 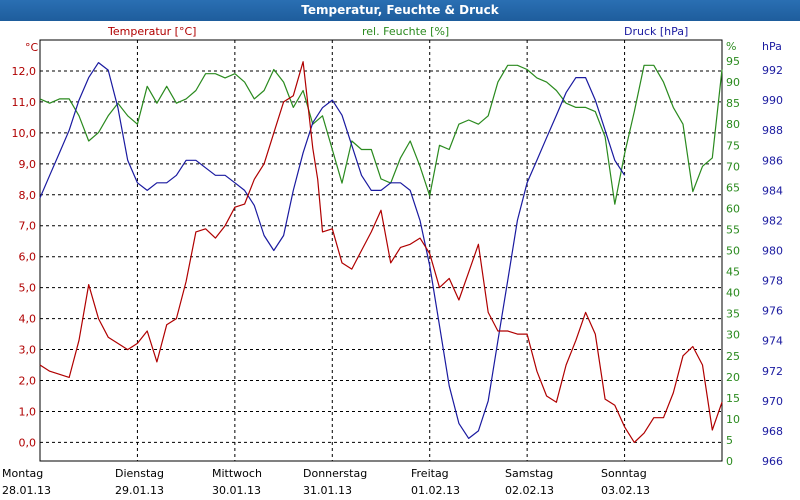 I want to click on temperature-tick: 3,0, so click(x=28, y=350).